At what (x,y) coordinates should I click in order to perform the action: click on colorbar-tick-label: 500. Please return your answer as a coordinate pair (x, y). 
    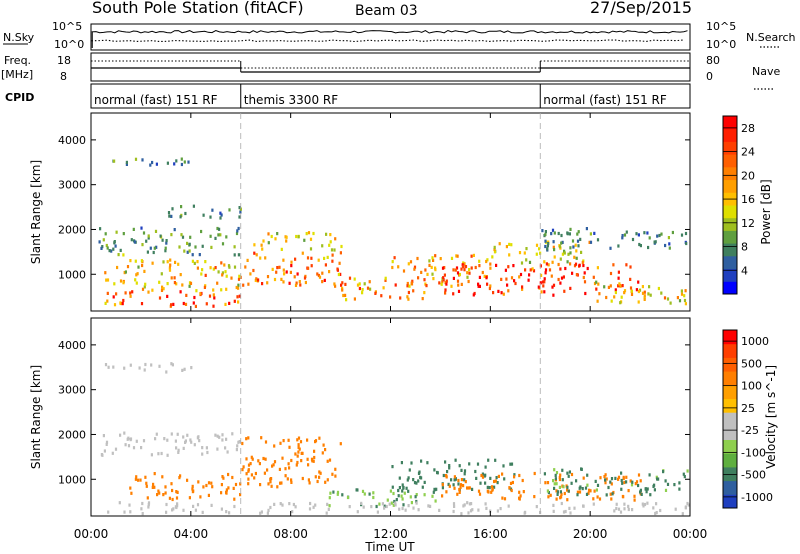
    Looking at the image, I should click on (751, 363).